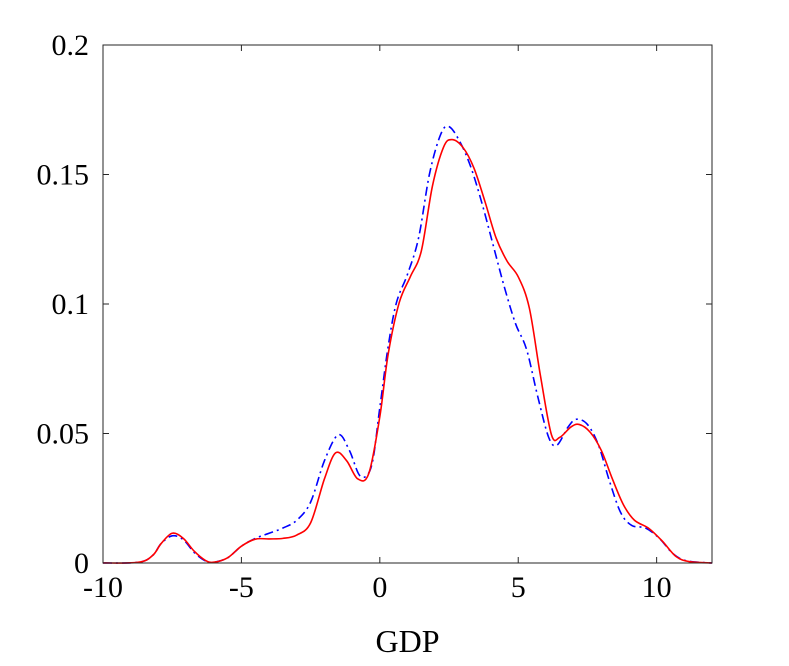  I want to click on y-tick-label: 0.1, so click(71, 304).